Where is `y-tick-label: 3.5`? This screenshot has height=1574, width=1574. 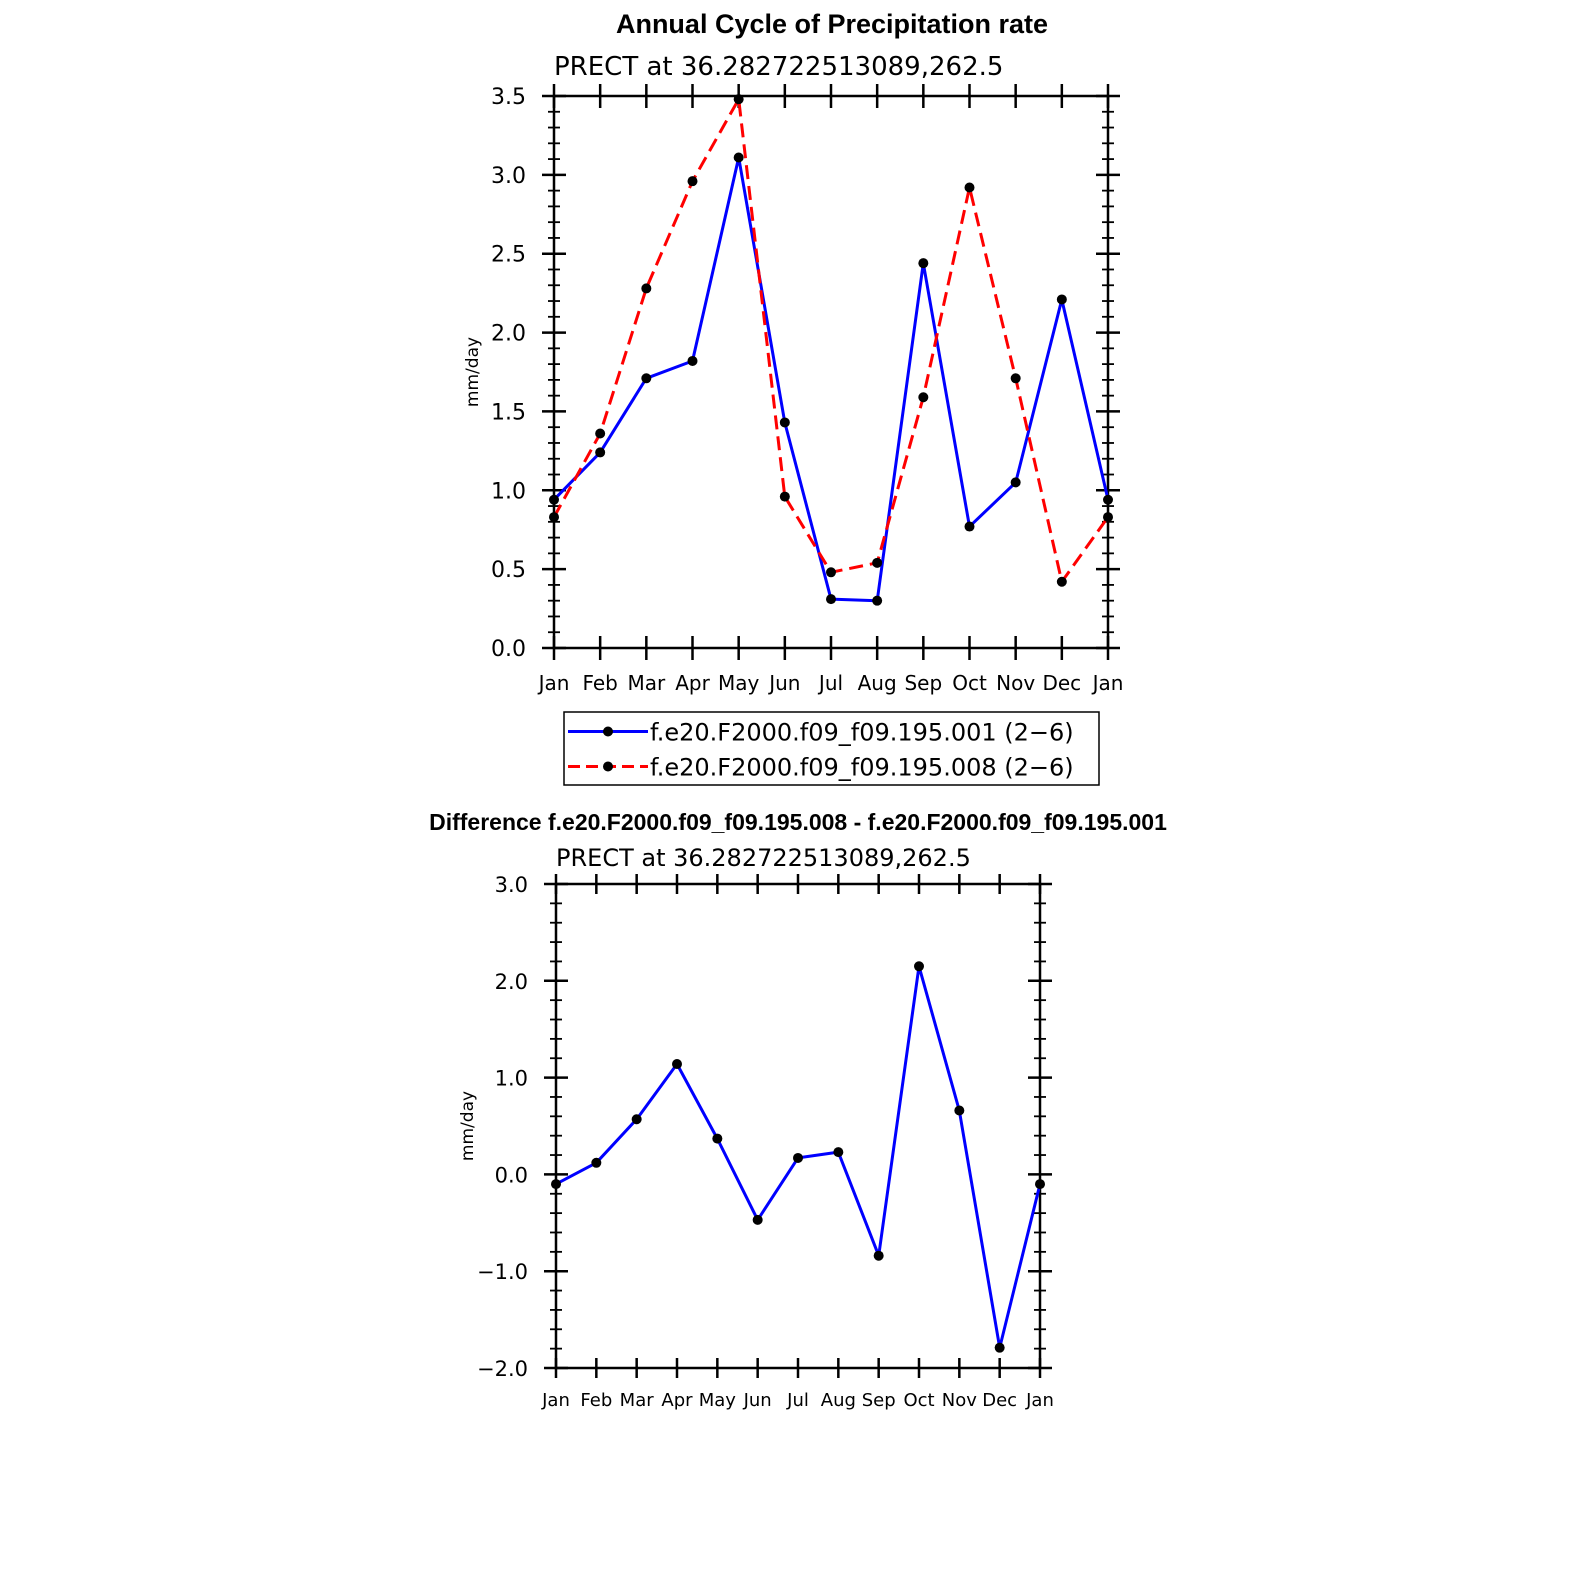
y-tick-label: 3.5 is located at coordinates (508, 97).